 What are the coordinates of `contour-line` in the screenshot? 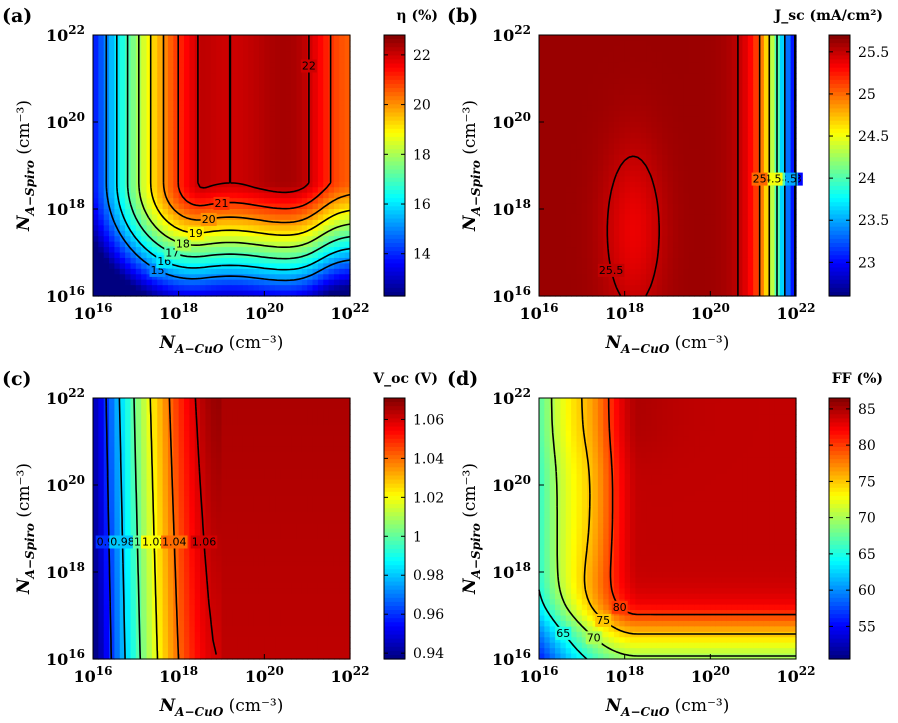 It's located at (672, 166).